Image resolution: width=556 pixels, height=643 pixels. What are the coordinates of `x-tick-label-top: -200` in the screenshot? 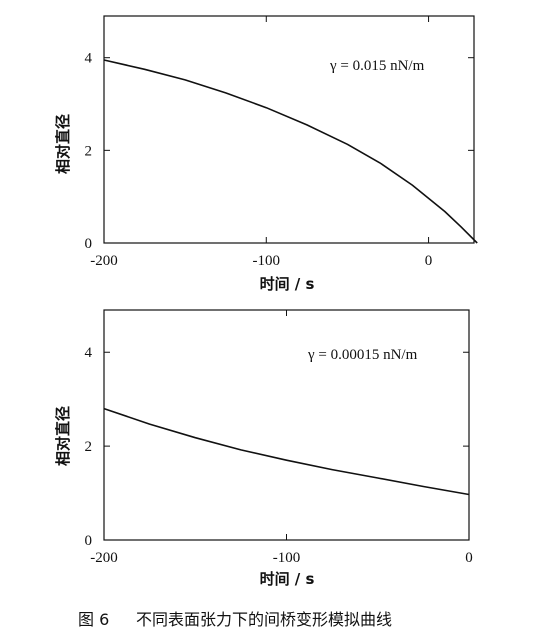 It's located at (104, 261).